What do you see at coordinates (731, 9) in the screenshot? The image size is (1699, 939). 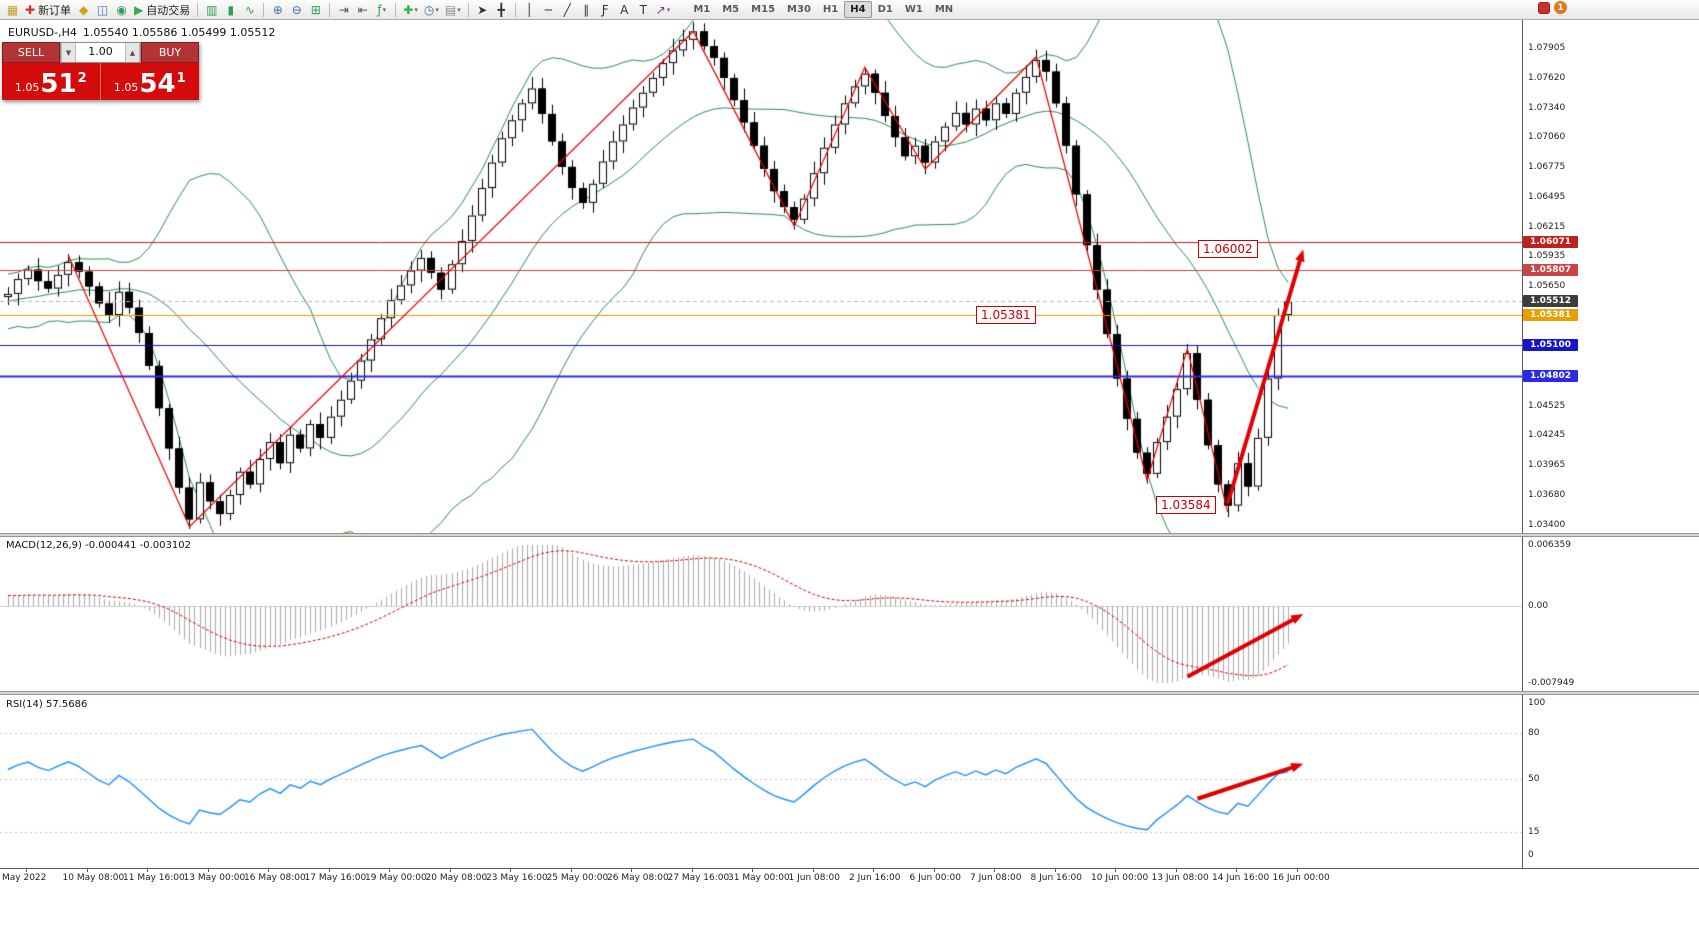 I see `timeframe-m5: M5` at bounding box center [731, 9].